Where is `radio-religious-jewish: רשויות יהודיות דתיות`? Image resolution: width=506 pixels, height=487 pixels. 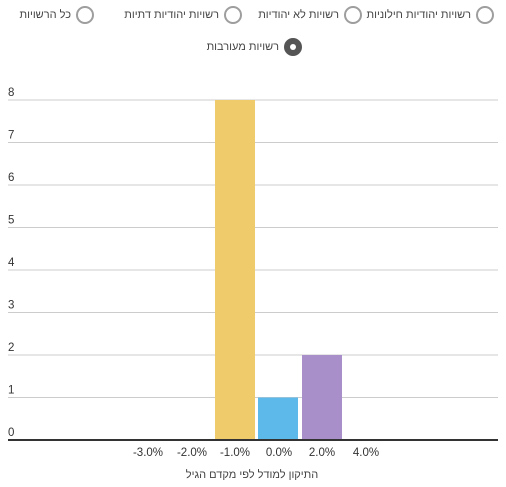 radio-religious-jewish: רשויות יהודיות דתיות is located at coordinates (183, 15).